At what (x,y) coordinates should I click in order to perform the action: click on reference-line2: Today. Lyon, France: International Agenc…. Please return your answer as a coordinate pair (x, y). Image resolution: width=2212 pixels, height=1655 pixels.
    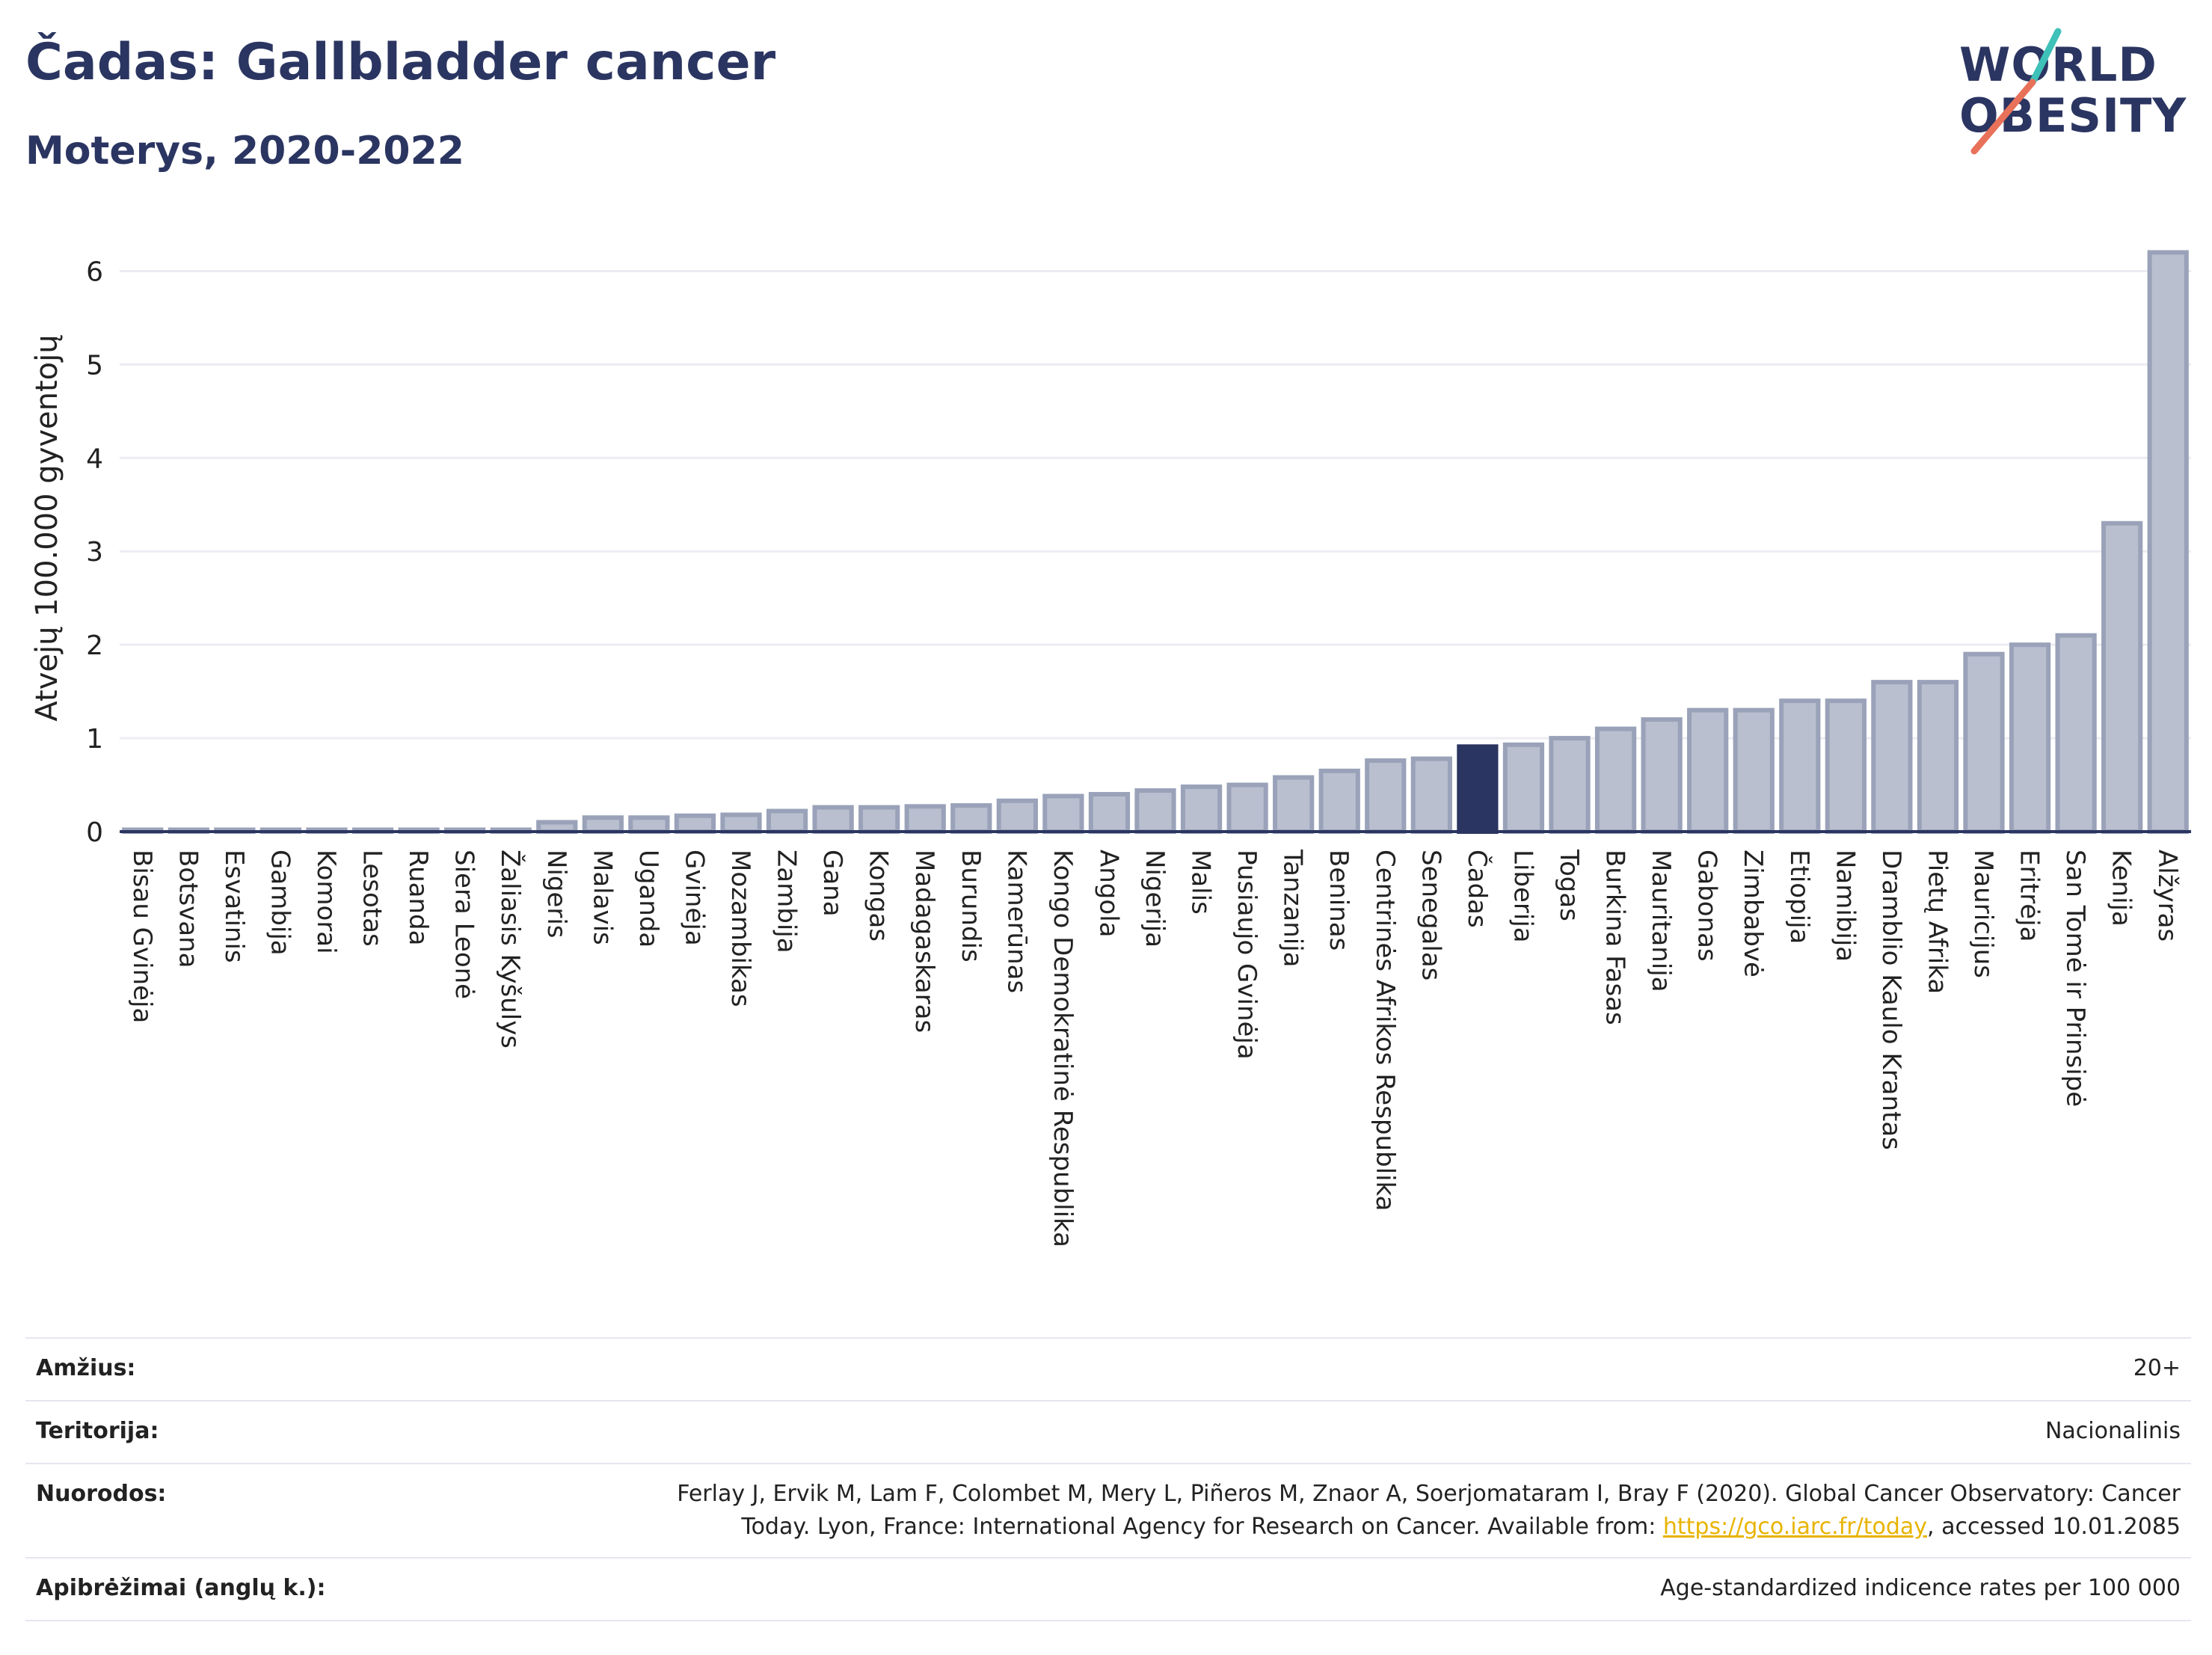
    Looking at the image, I should click on (1429, 1527).